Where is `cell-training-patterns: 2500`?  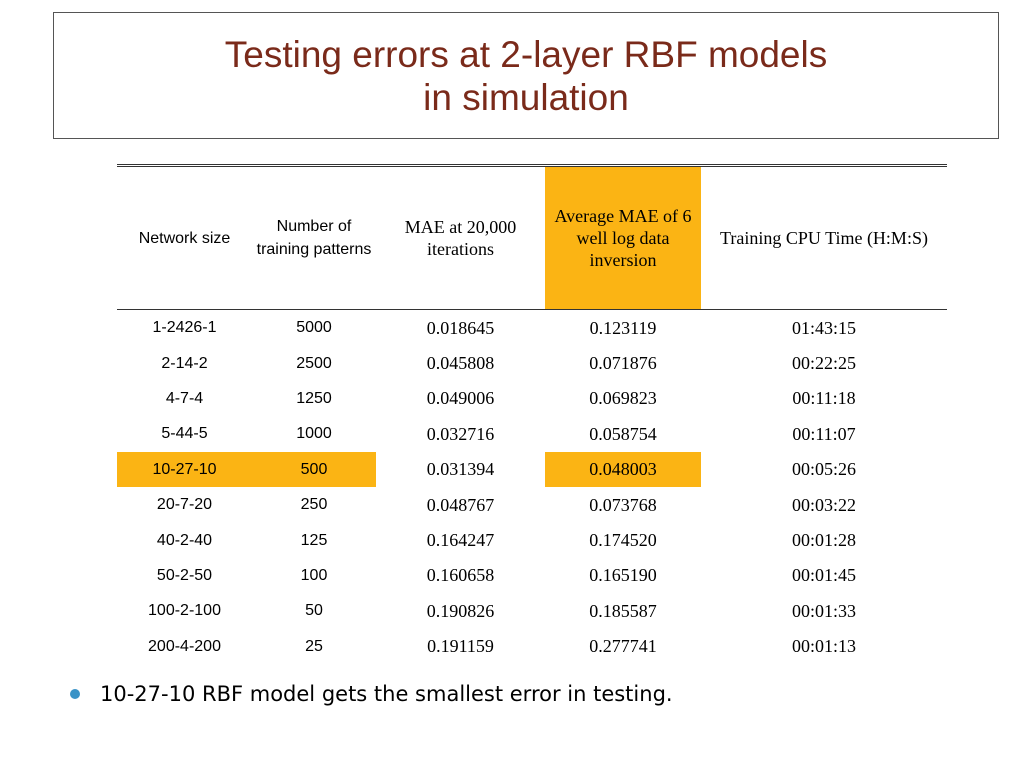 cell-training-patterns: 2500 is located at coordinates (314, 363).